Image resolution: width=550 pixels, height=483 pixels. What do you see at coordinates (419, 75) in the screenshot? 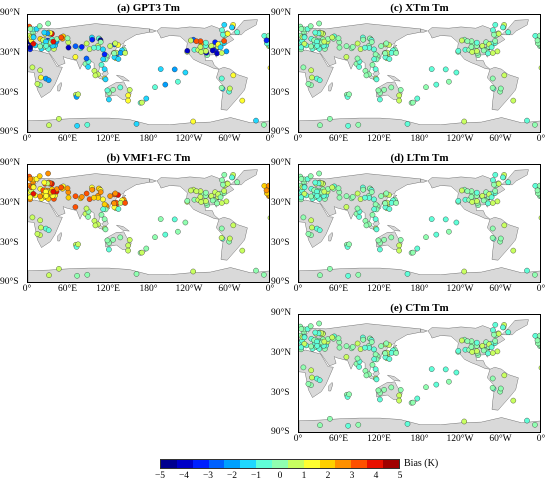
I see `map-canvas` at bounding box center [419, 75].